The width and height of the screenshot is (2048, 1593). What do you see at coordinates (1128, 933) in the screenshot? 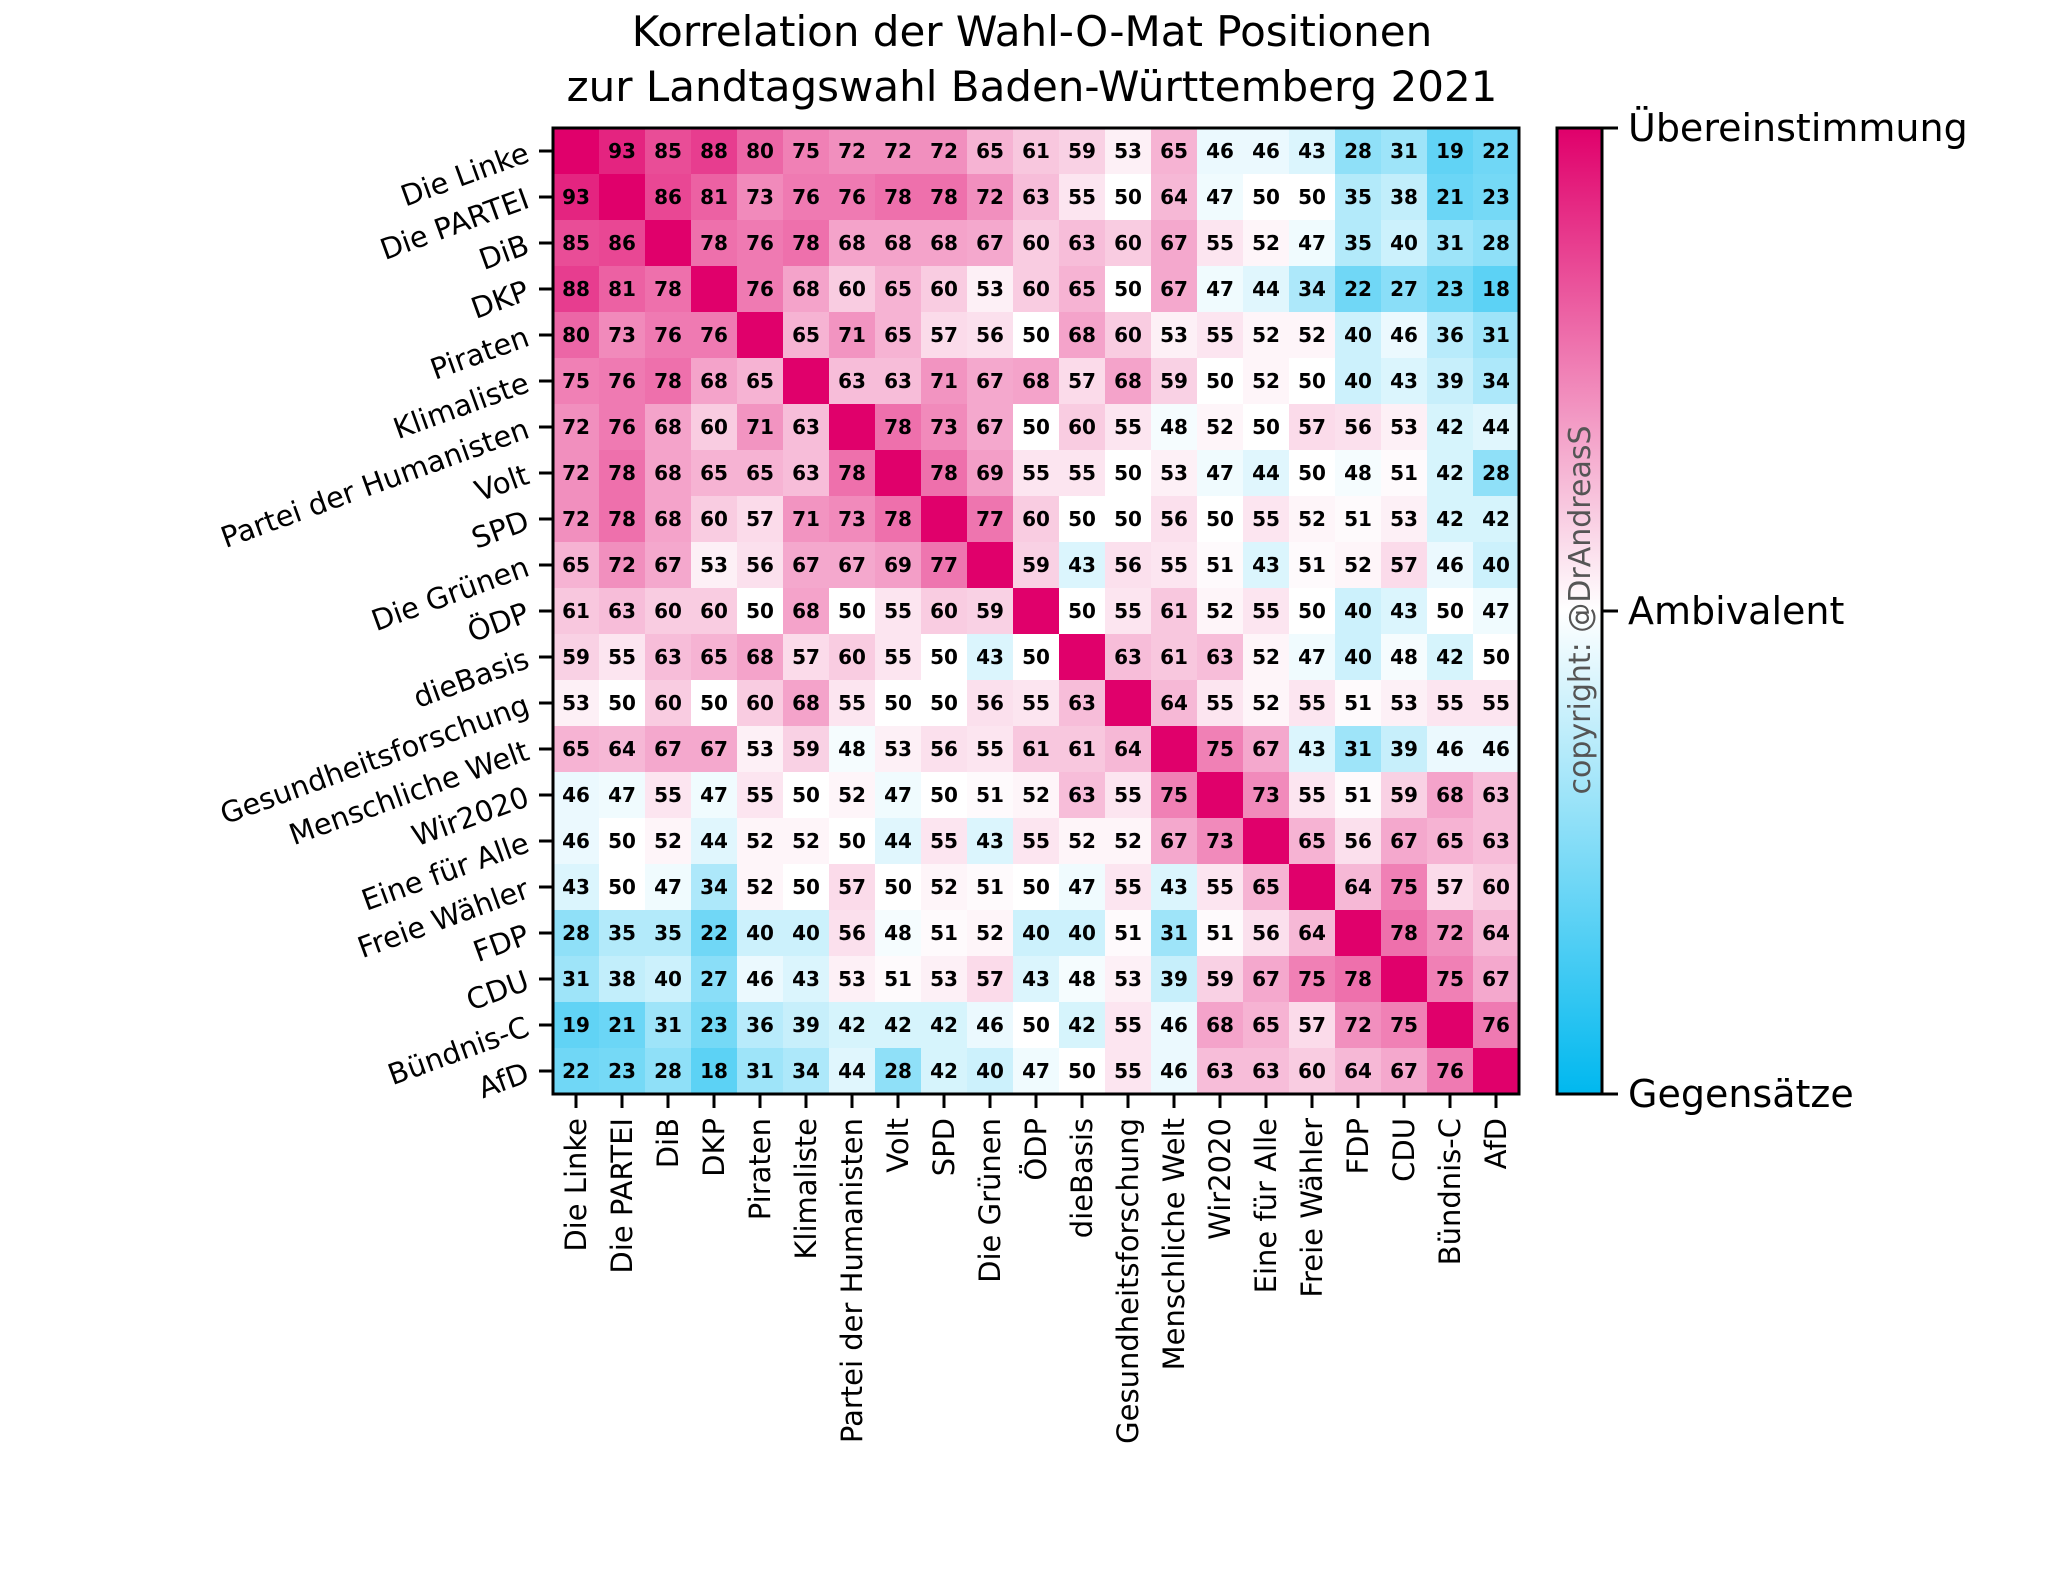
I see `cell-value-label: 51` at bounding box center [1128, 933].